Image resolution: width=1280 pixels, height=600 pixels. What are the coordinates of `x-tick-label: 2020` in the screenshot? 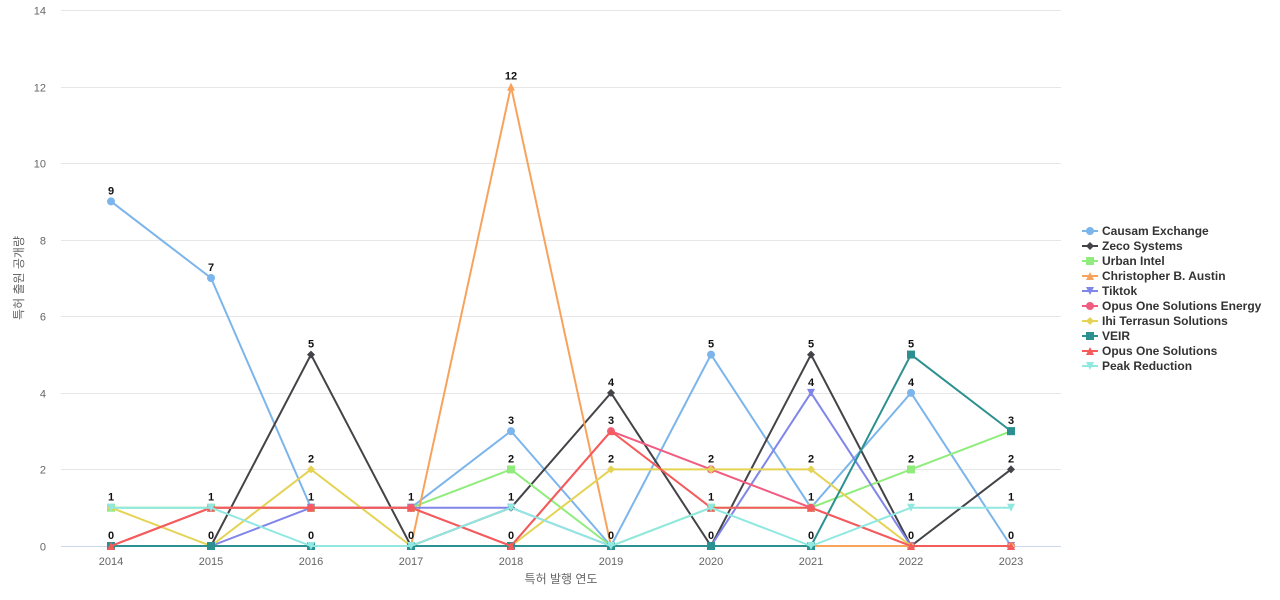 It's located at (711, 562).